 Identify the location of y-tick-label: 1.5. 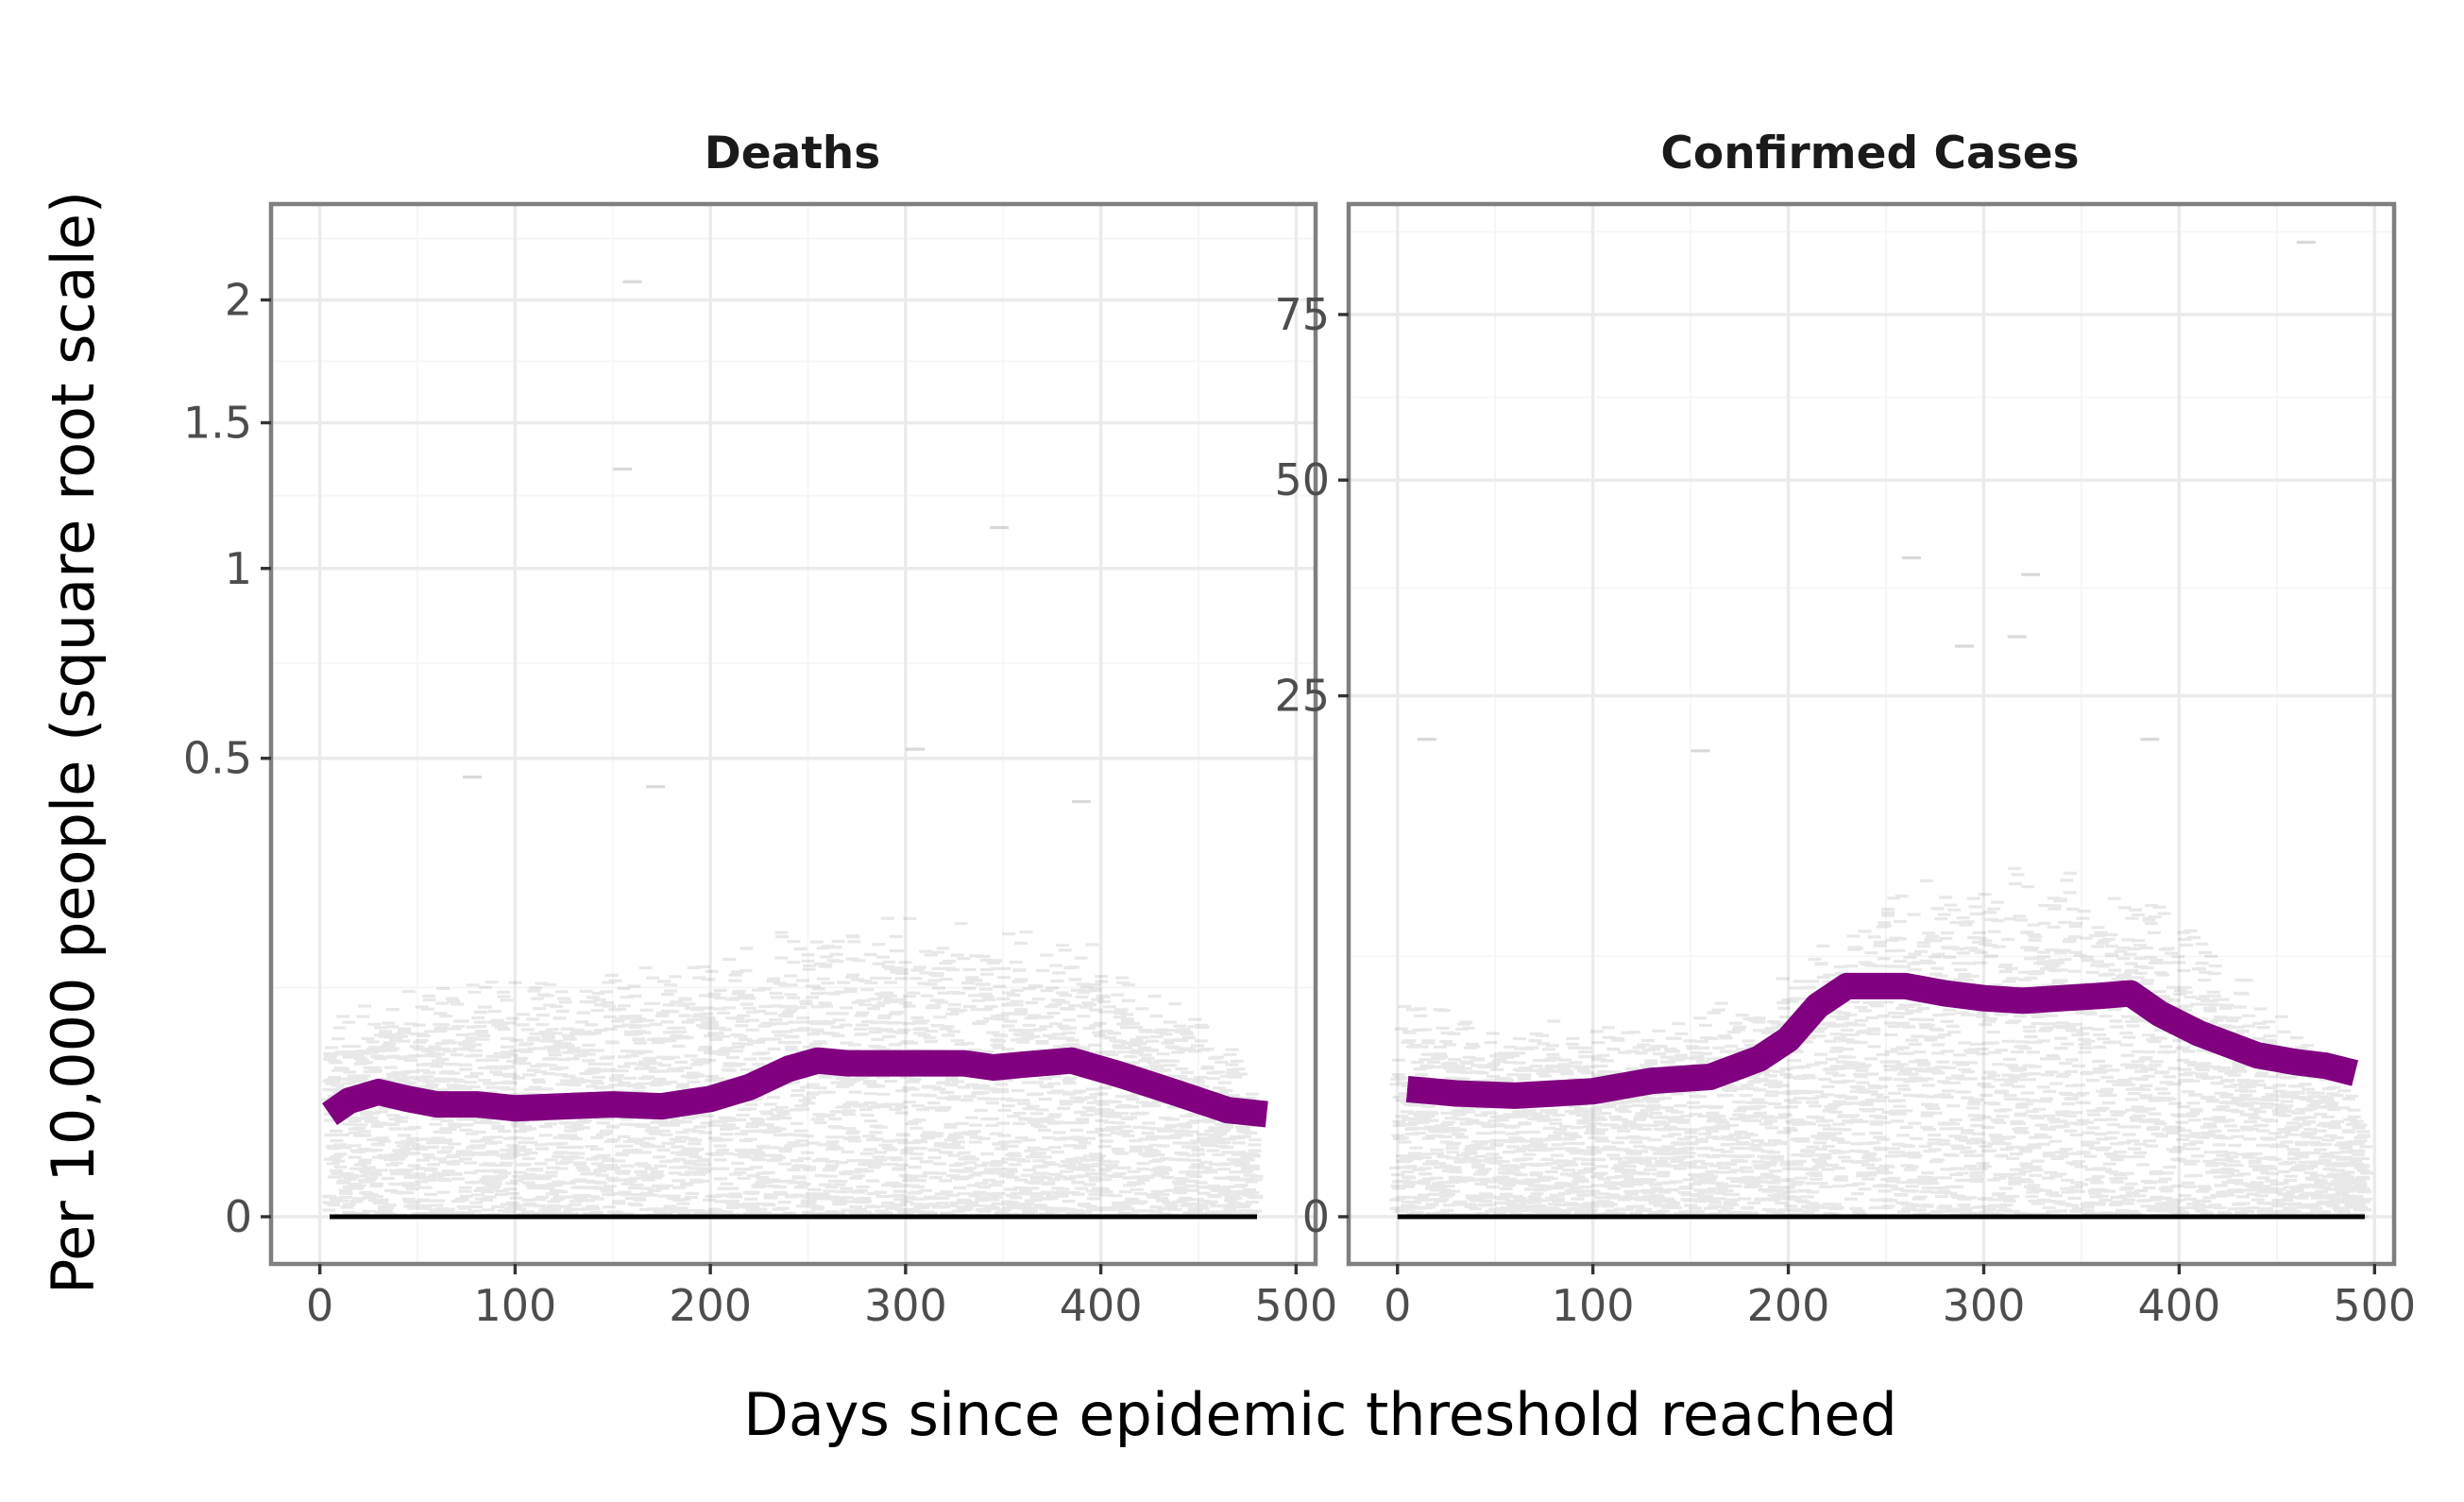
(217, 424).